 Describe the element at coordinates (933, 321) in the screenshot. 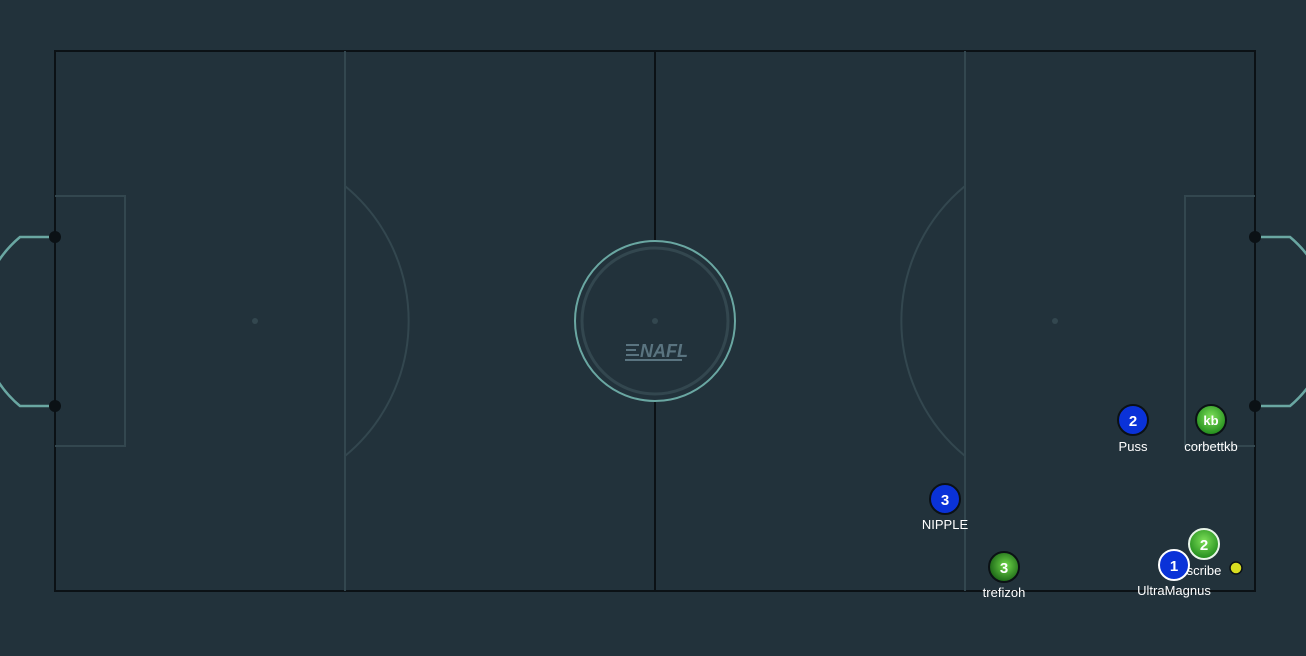

I see `right-arc` at that location.